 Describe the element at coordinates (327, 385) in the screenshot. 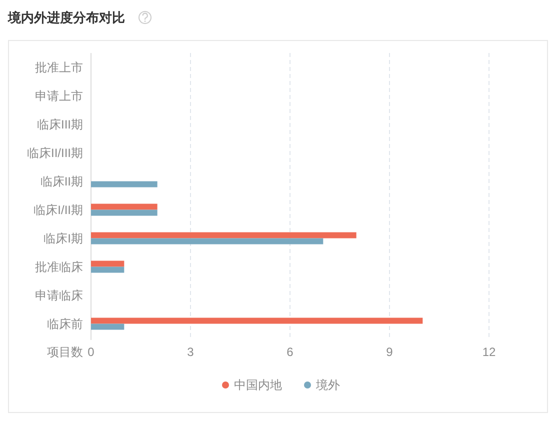

I see `legend-label: 境外` at that location.